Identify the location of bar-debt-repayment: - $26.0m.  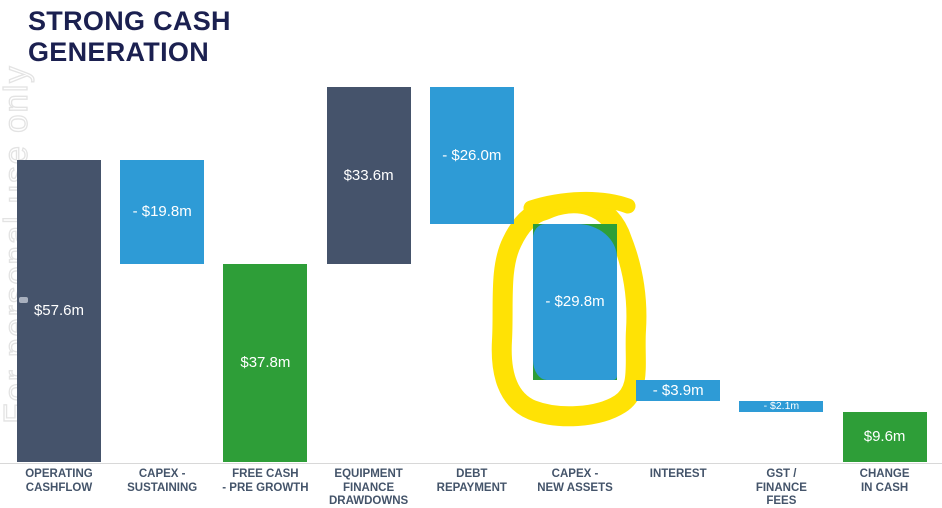
(471, 155).